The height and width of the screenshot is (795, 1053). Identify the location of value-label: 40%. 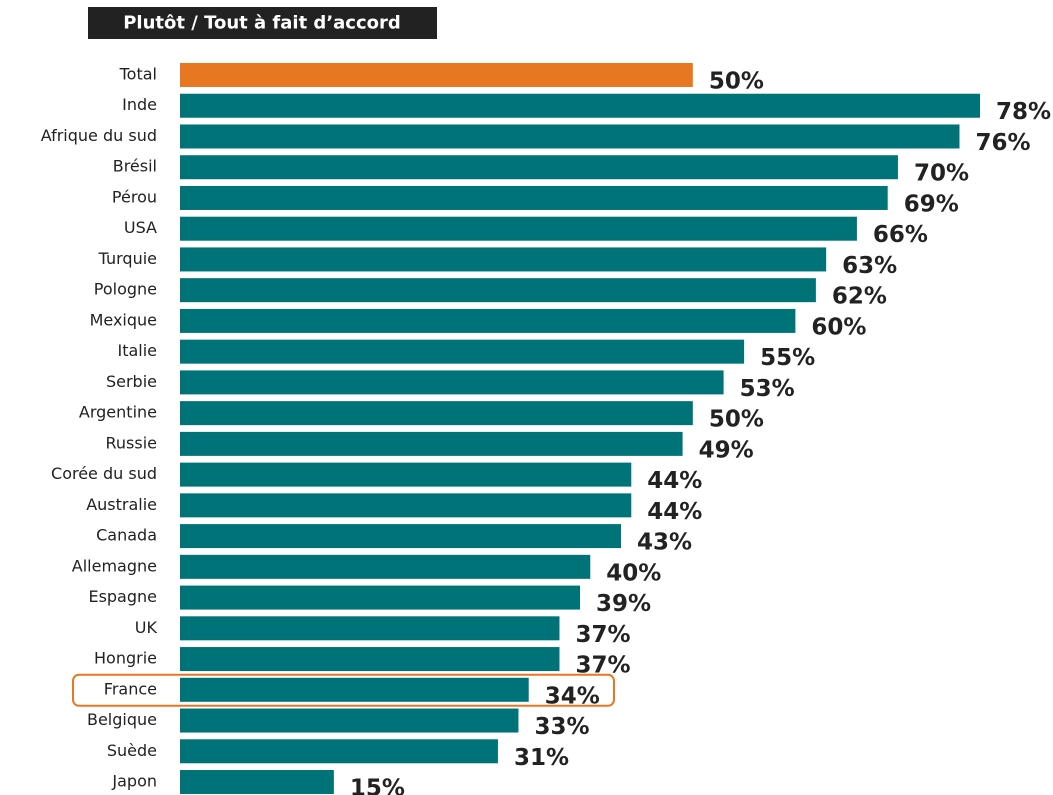
(633, 573).